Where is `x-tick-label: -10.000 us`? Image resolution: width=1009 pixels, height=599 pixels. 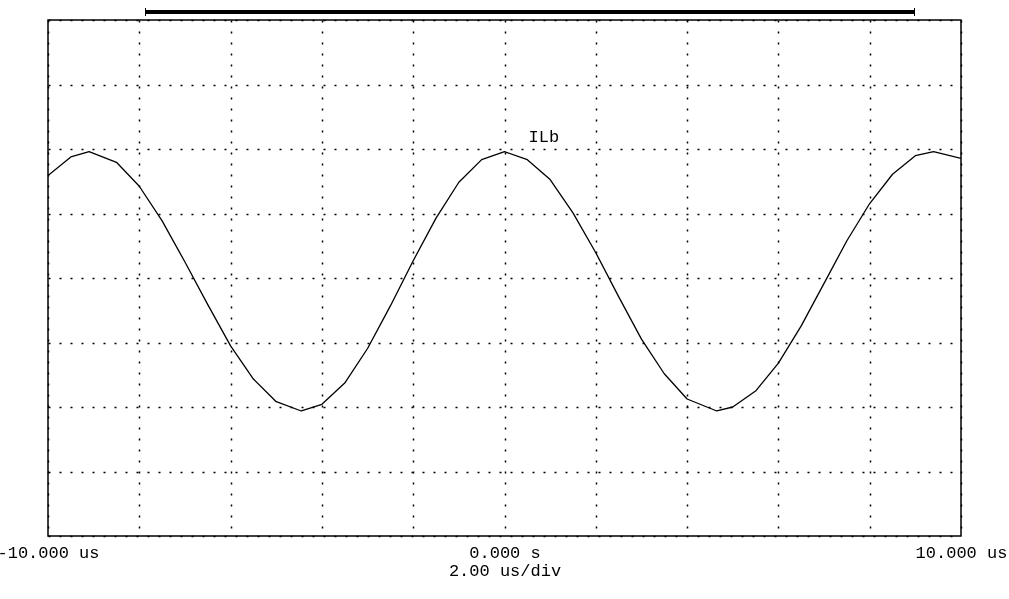
x-tick-label: -10.000 us is located at coordinates (50, 553).